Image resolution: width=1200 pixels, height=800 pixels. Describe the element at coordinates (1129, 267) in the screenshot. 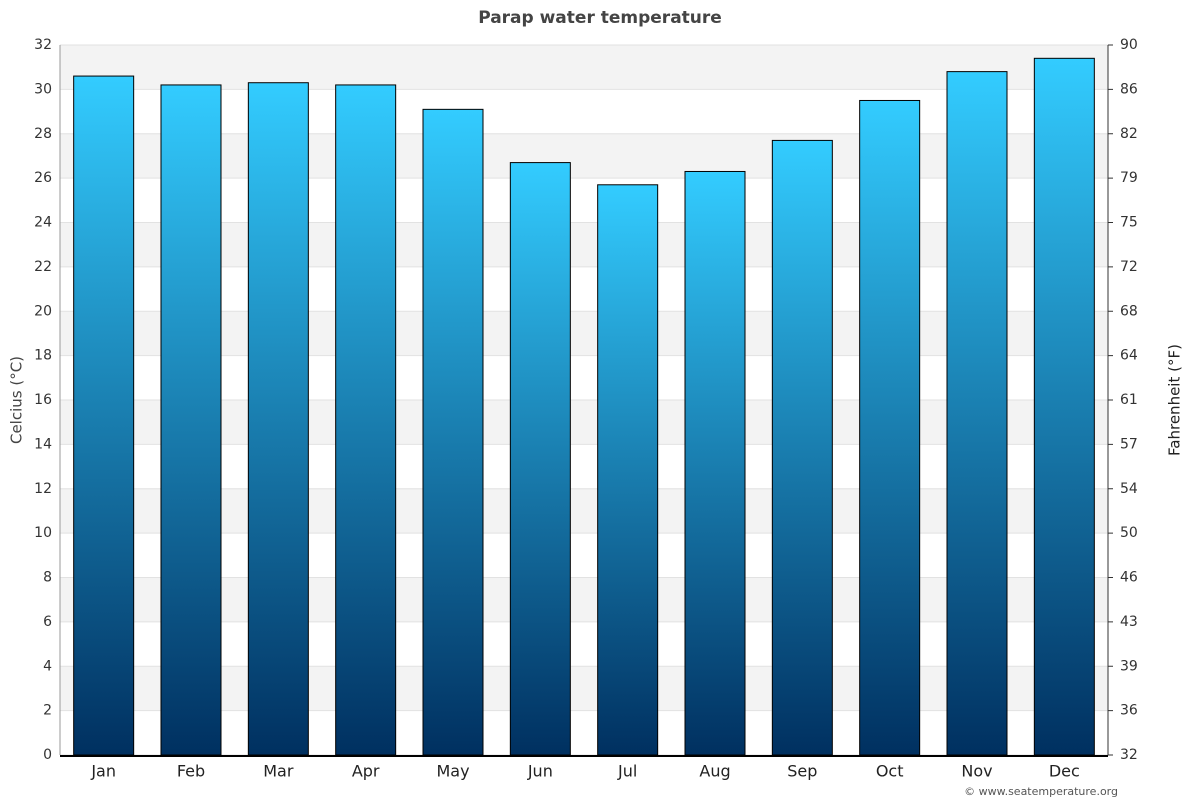

I see `y2-tick-label: 72` at that location.